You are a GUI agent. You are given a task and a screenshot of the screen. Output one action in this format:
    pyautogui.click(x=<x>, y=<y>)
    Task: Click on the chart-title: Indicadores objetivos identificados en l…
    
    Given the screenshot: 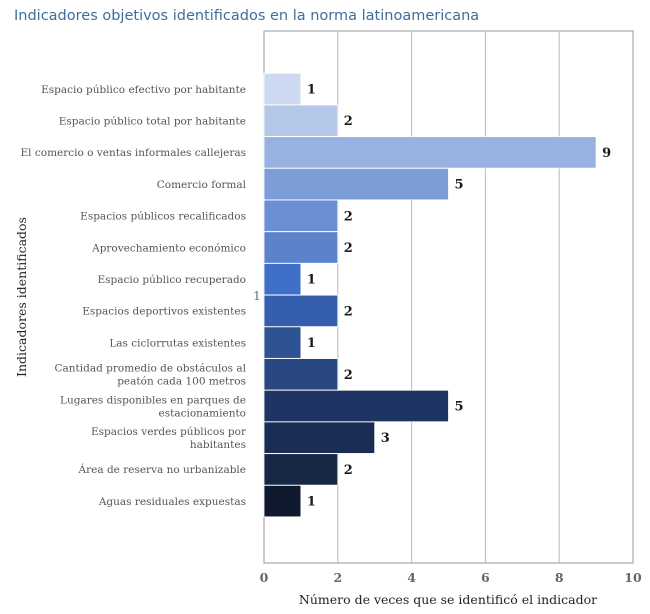 What is the action you would take?
    pyautogui.click(x=247, y=16)
    